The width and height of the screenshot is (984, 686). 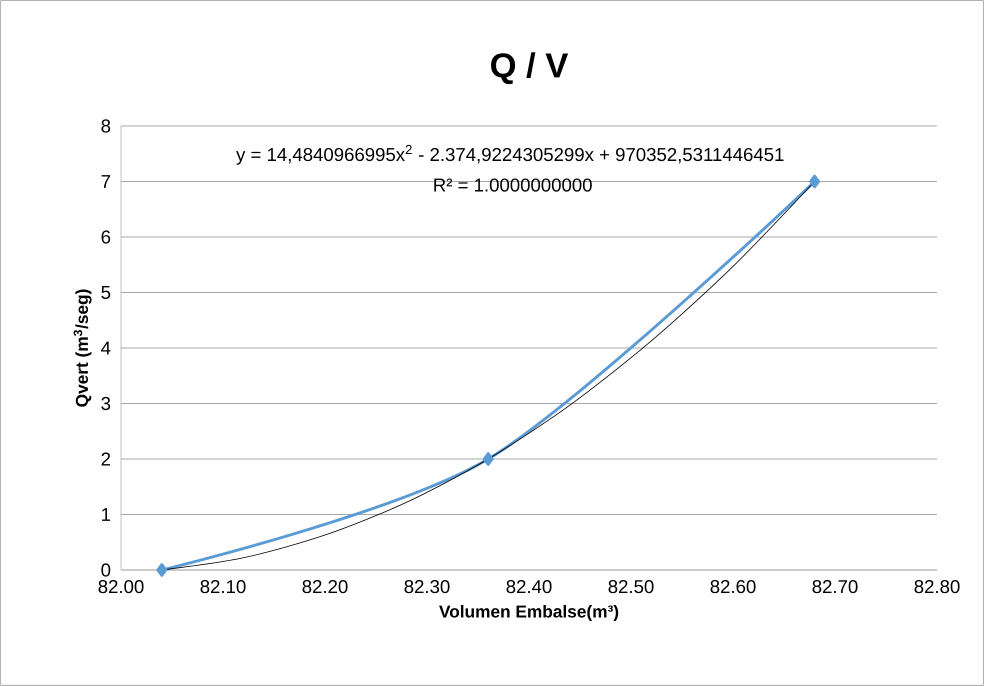 I want to click on x-tick-label: 82.60, so click(x=733, y=587).